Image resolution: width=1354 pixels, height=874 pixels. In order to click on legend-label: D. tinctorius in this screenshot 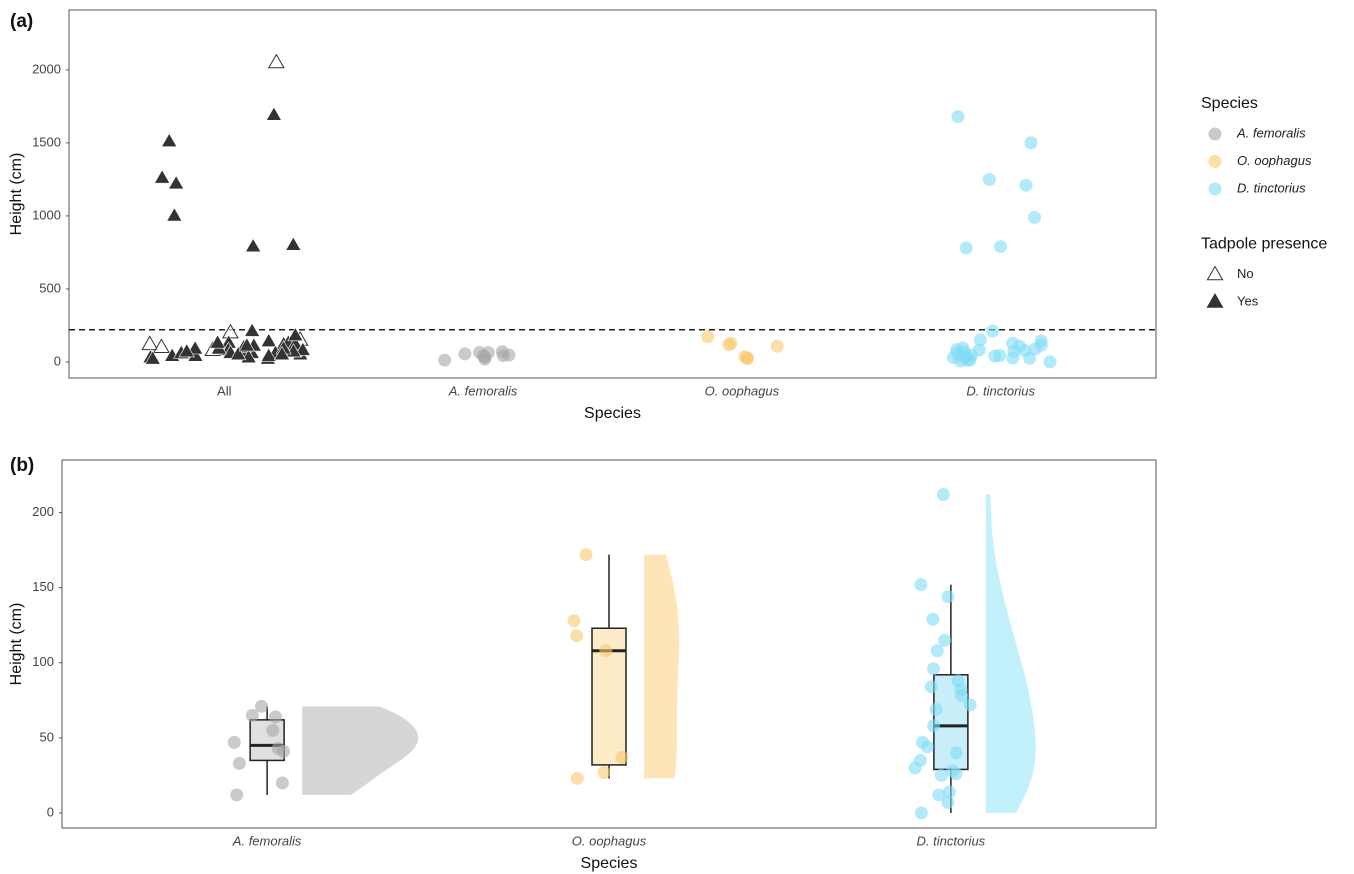, I will do `click(1271, 187)`.